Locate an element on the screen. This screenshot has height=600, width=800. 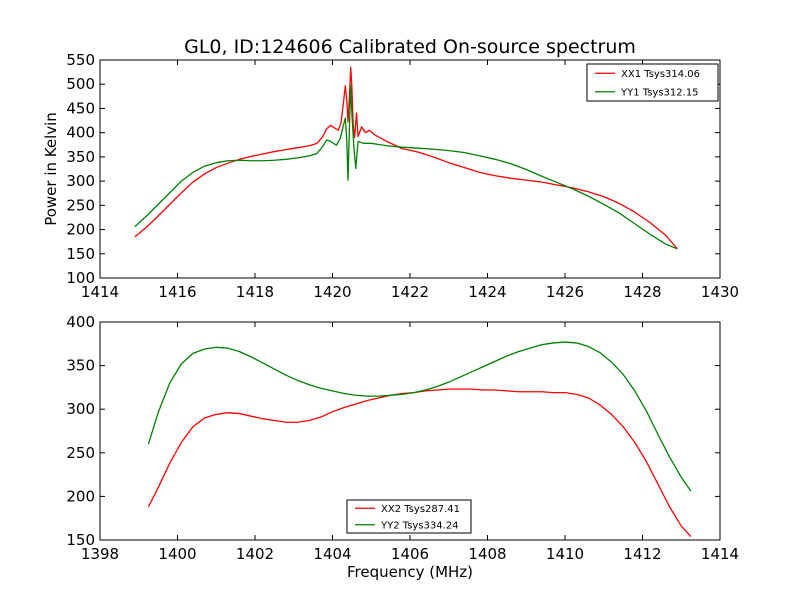
chart-bottom-x-tick-label: 1414 is located at coordinates (720, 554).